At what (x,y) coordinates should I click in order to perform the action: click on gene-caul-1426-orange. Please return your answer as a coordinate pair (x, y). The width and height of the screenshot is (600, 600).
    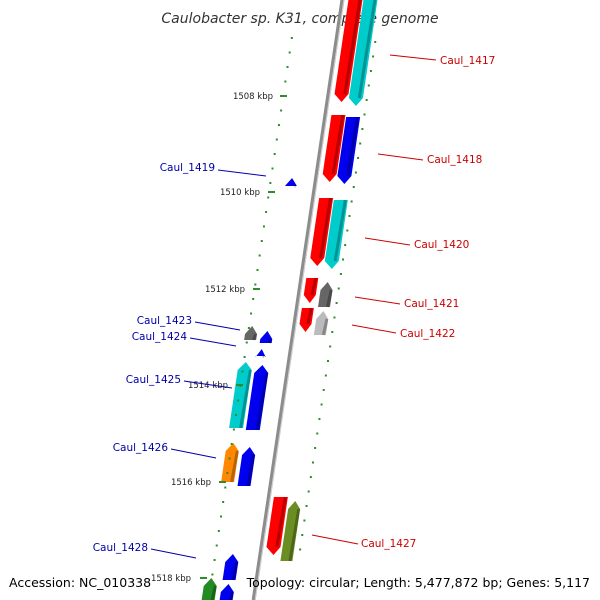
    Looking at the image, I should click on (230, 463).